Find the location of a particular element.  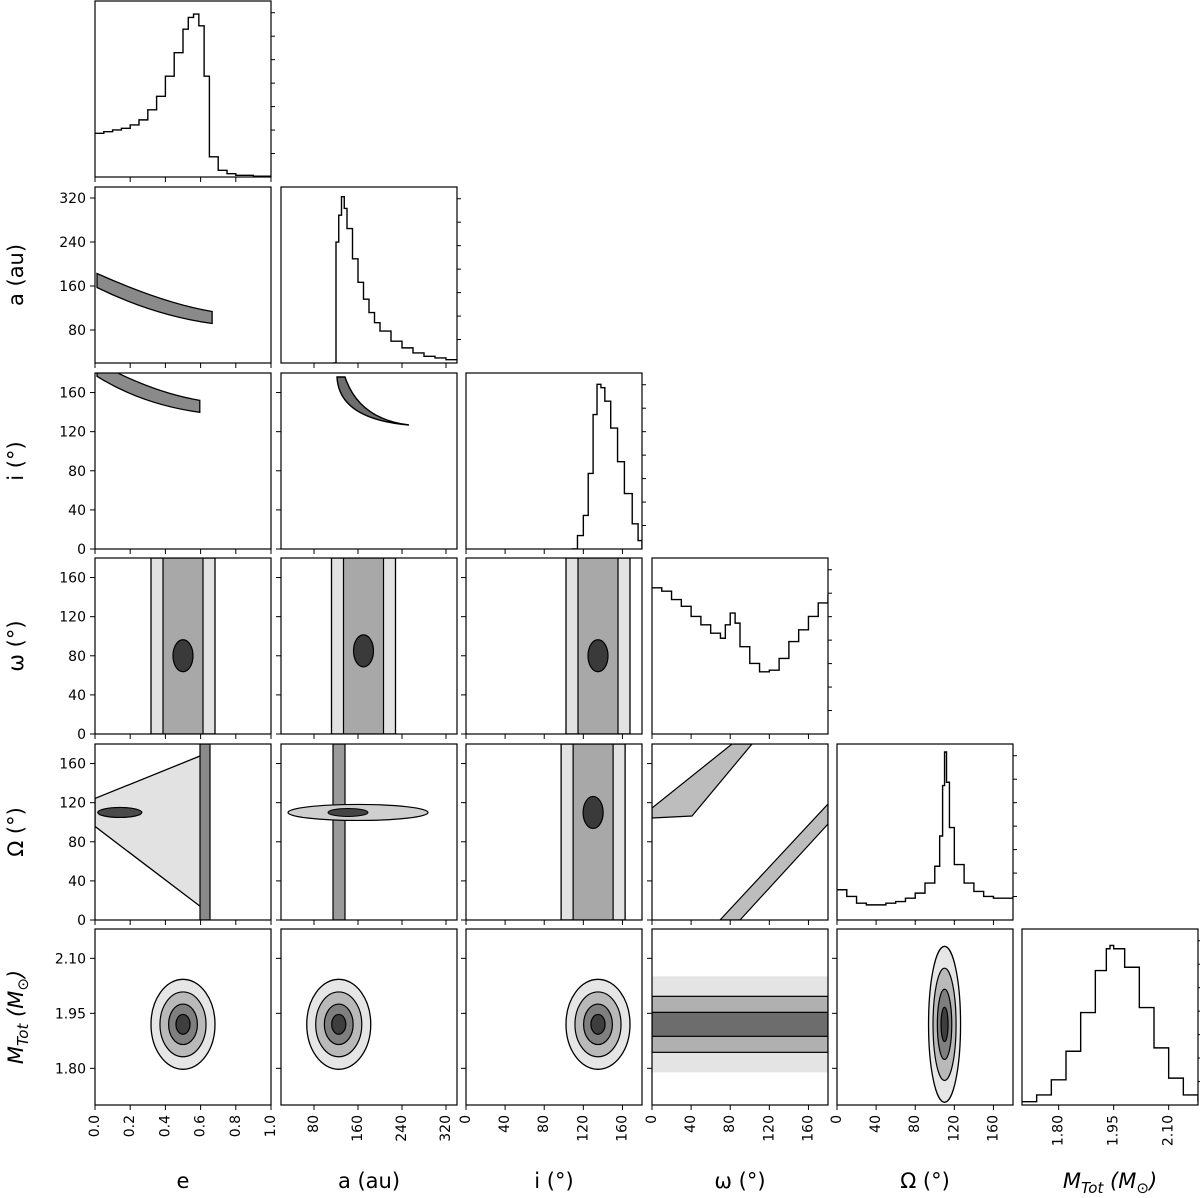

histogram-step-i is located at coordinates (606, 466).